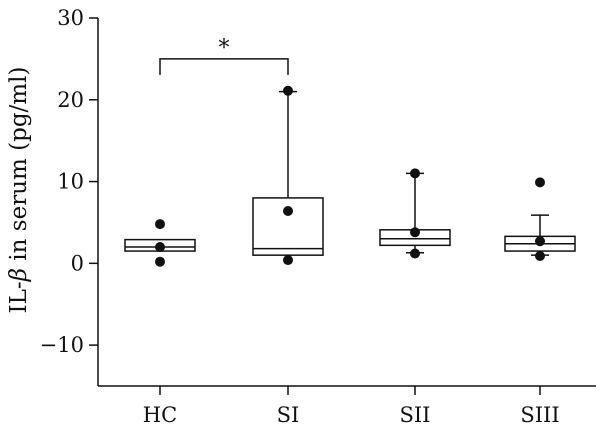 The width and height of the screenshot is (600, 436). I want to click on significance-annotations: *, so click(224, 55).